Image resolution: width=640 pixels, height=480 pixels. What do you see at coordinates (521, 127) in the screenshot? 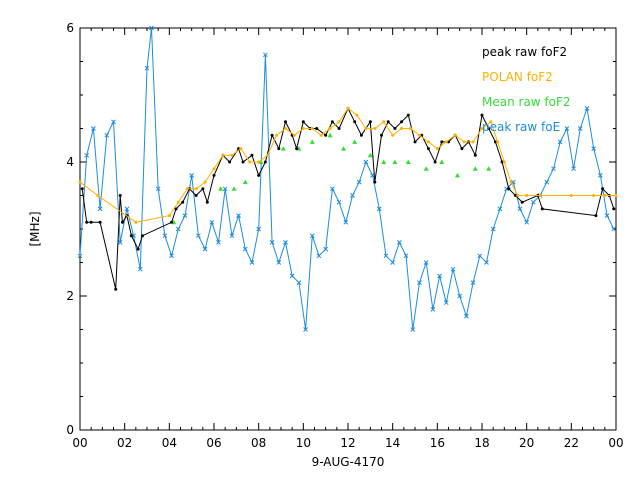
I see `legend-entry: peak raw foE` at bounding box center [521, 127].